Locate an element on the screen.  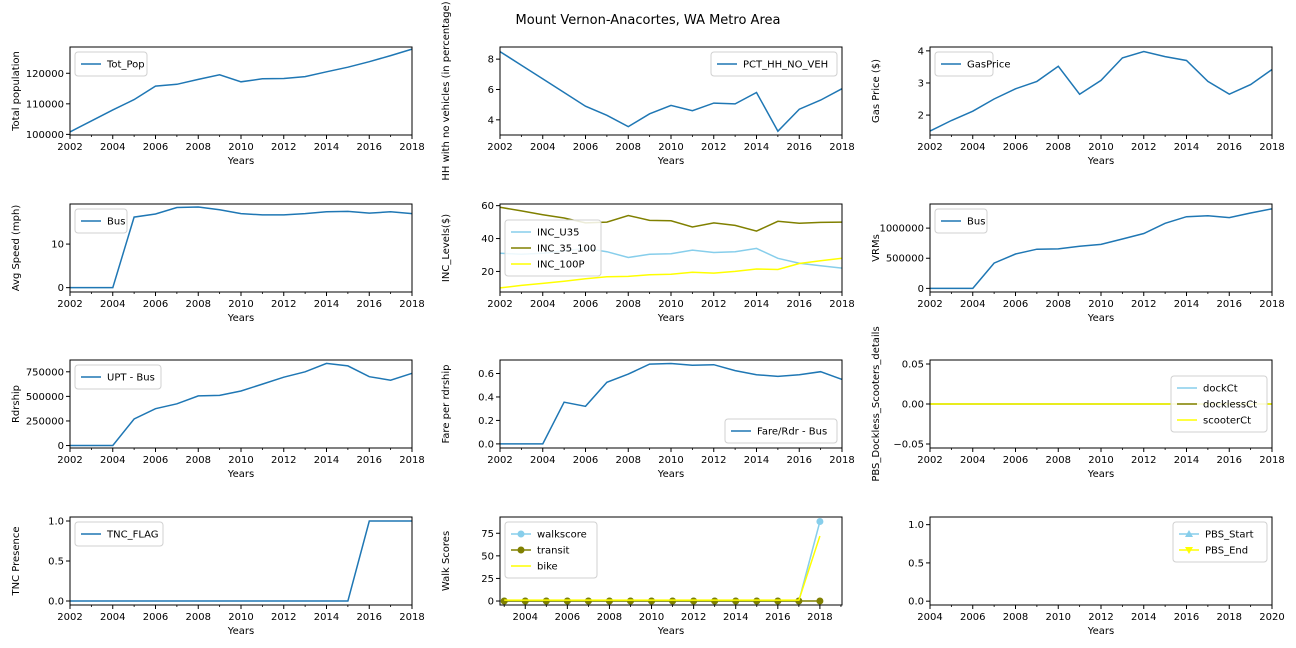
y-axis-label: HH with no vehicles (in percentage) is located at coordinates (446, 90).